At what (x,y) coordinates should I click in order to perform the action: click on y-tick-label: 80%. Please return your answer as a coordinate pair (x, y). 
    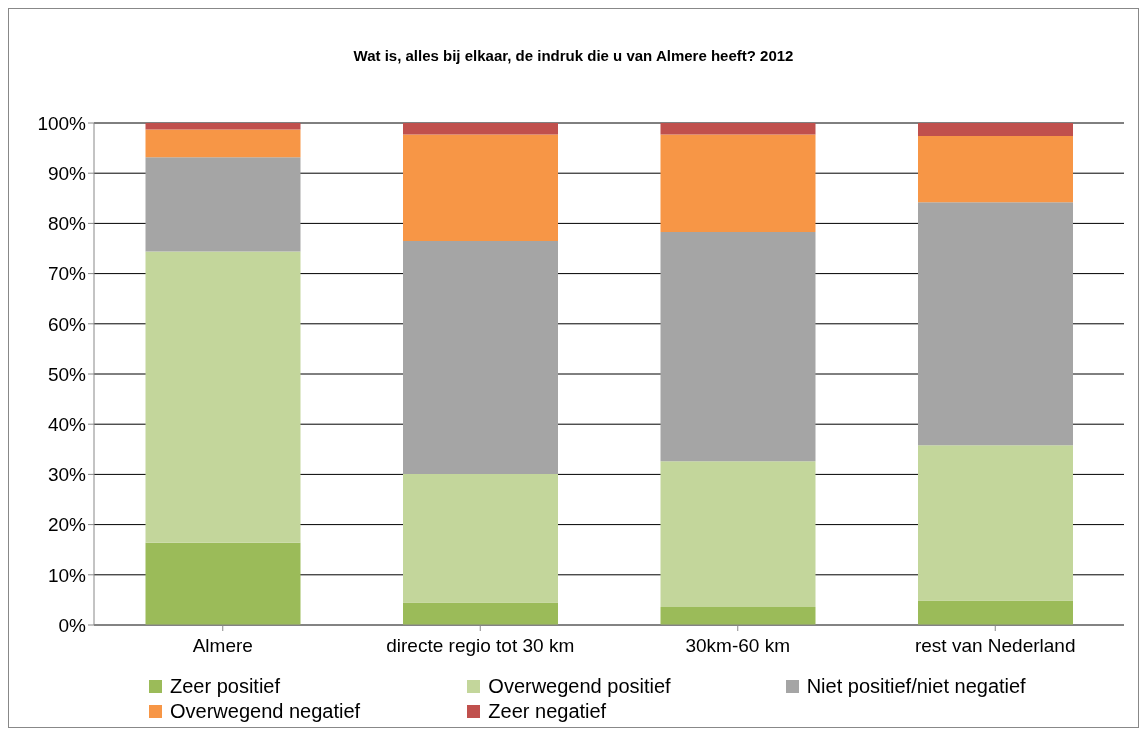
    Looking at the image, I should click on (67, 224).